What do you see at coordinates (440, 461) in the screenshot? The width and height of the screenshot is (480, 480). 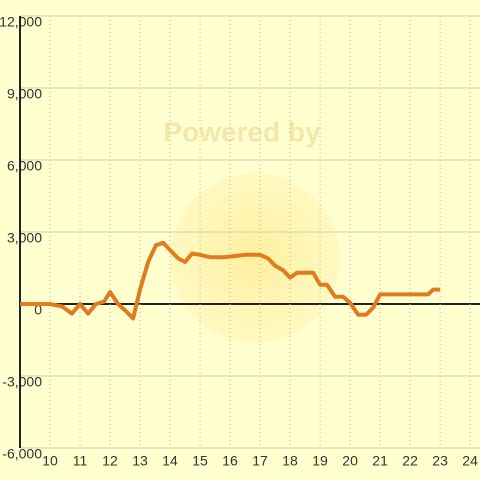 I see `x-tick-label: 23` at bounding box center [440, 461].